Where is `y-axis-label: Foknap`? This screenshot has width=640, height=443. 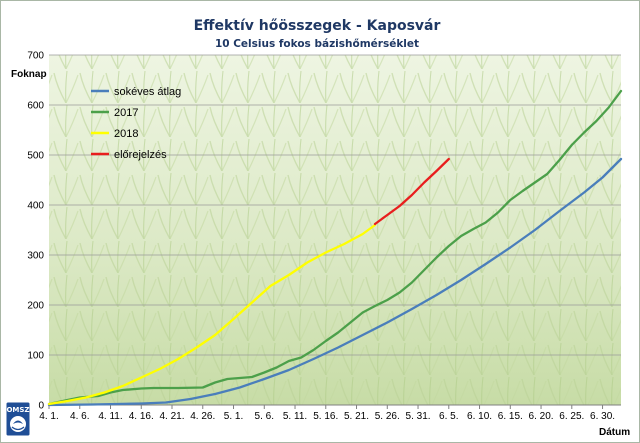 y-axis-label: Foknap is located at coordinates (29, 74).